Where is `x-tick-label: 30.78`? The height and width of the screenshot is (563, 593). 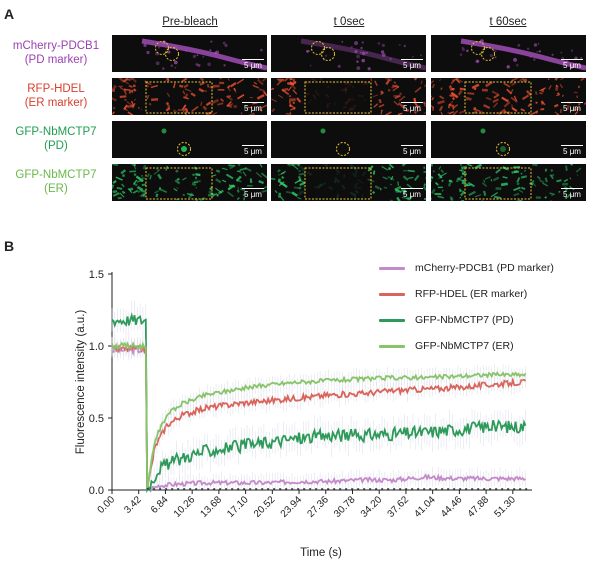
x-tick-label: 30.78 is located at coordinates (345, 507).